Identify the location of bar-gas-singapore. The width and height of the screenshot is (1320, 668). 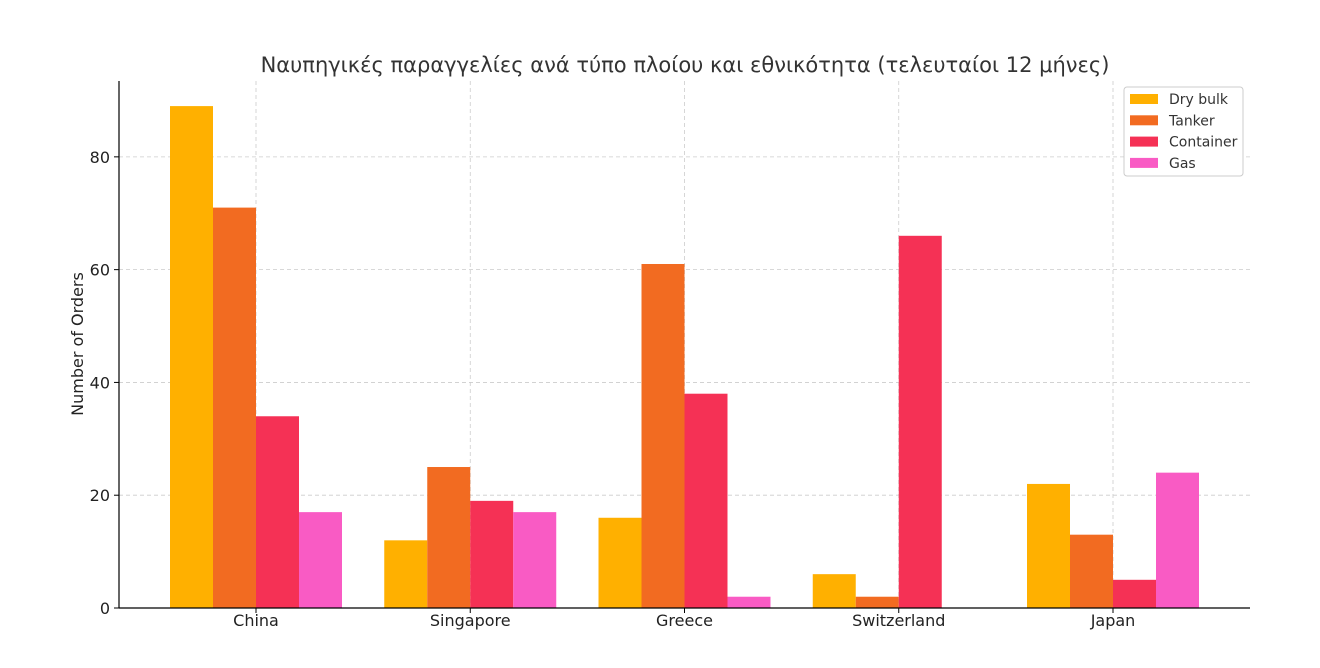
(535, 560).